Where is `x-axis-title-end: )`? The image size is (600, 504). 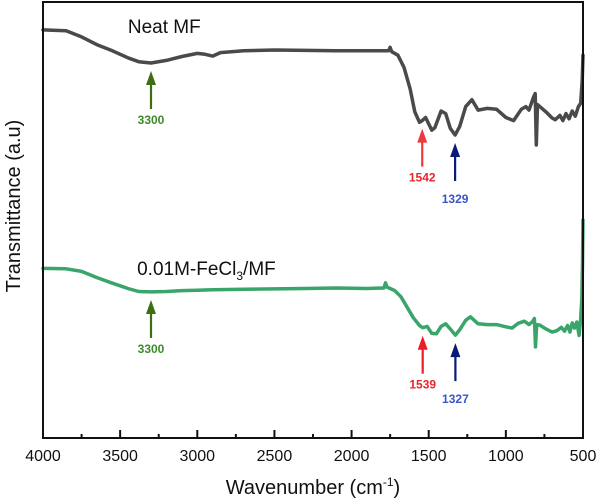 x-axis-title-end: ) is located at coordinates (397, 488).